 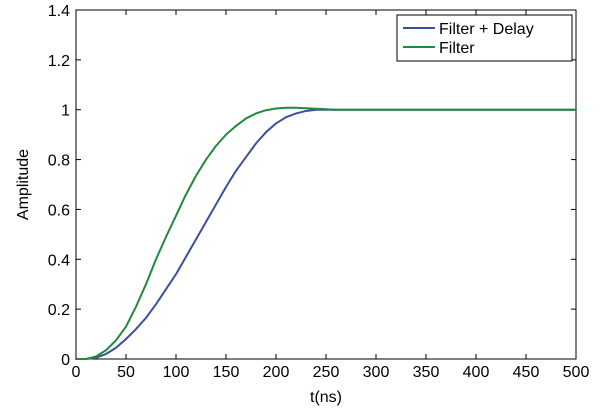 What do you see at coordinates (65, 111) in the screenshot?
I see `y-tick-label: 1` at bounding box center [65, 111].